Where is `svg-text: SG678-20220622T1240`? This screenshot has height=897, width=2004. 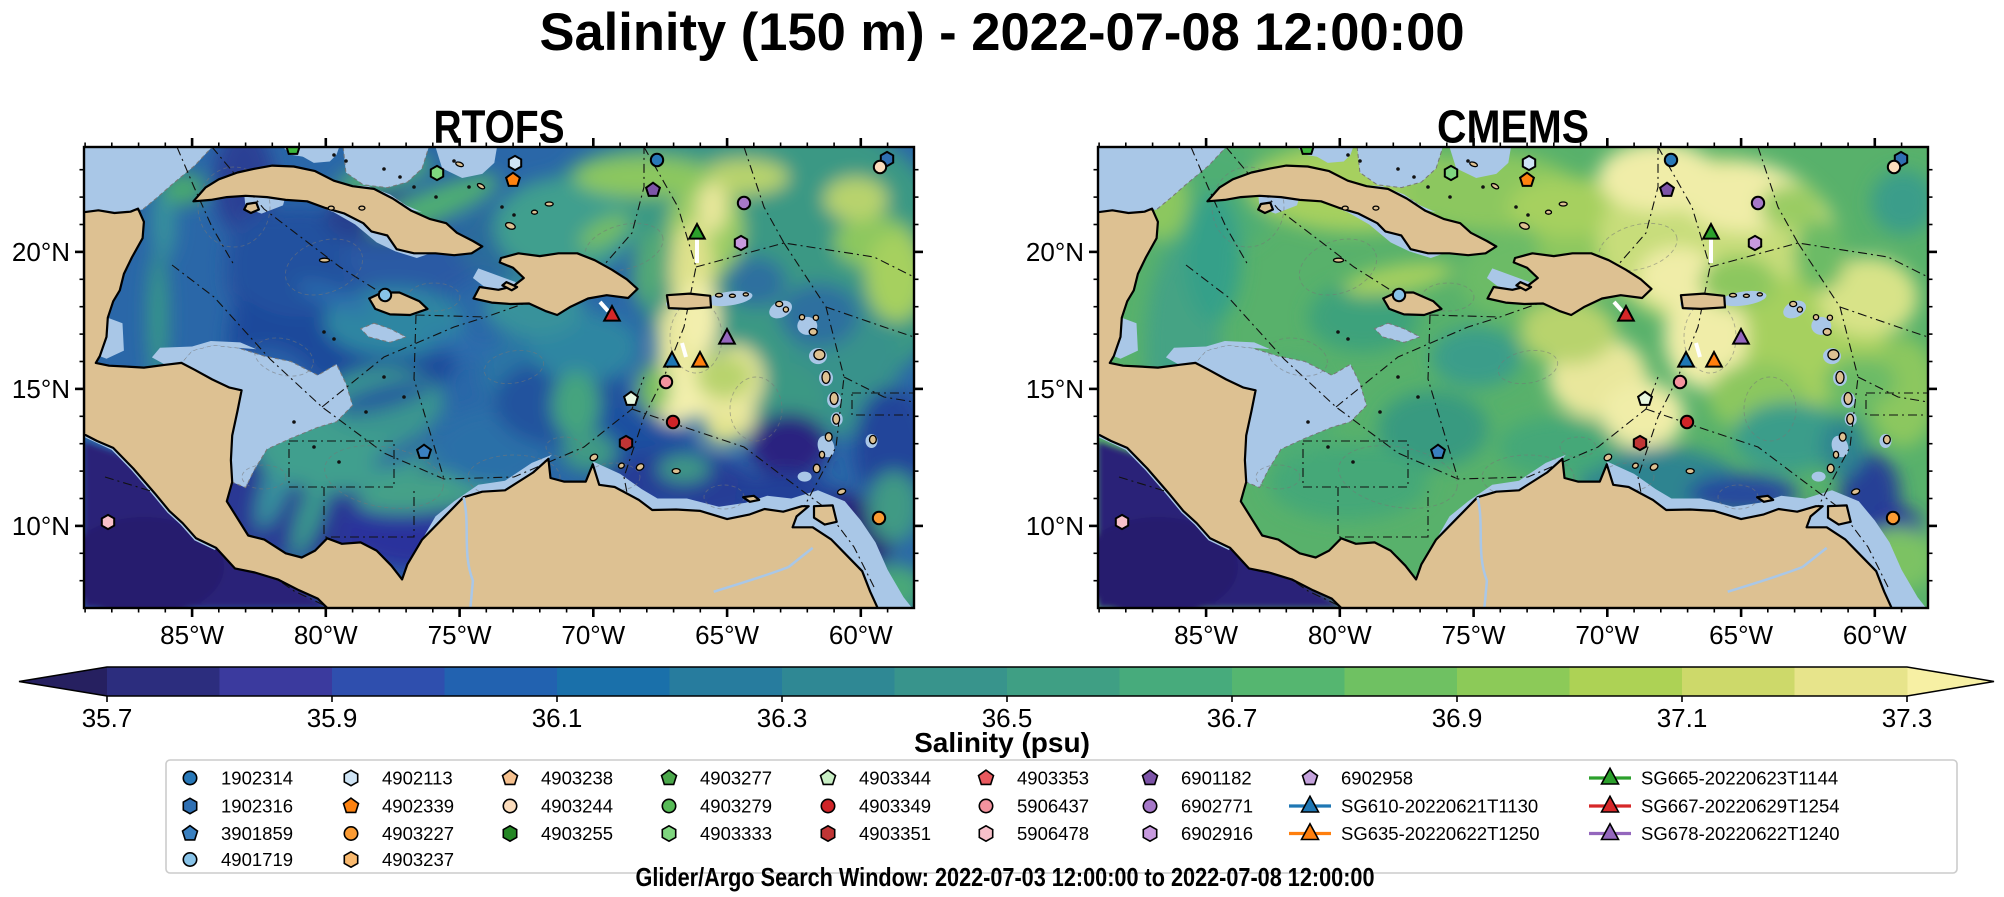 svg-text: SG678-20220622T1240 is located at coordinates (1740, 833).